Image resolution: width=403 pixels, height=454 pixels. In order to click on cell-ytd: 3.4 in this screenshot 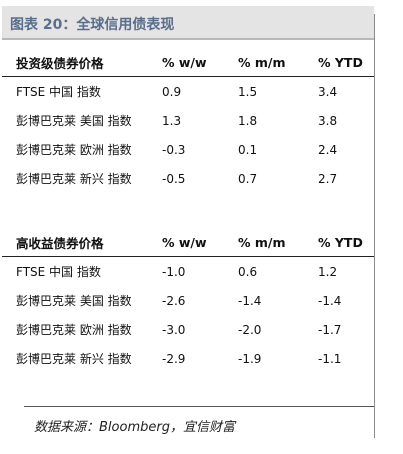, I will do `click(328, 91)`.